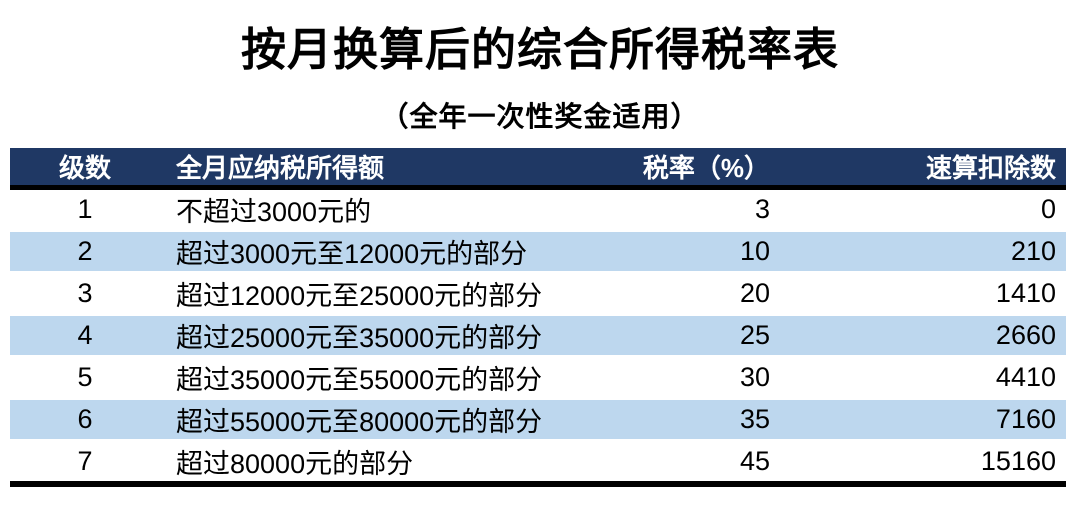 The image size is (1080, 523). What do you see at coordinates (360, 253) in the screenshot?
I see `cell-income: 超过3000元至12000元的部分` at bounding box center [360, 253].